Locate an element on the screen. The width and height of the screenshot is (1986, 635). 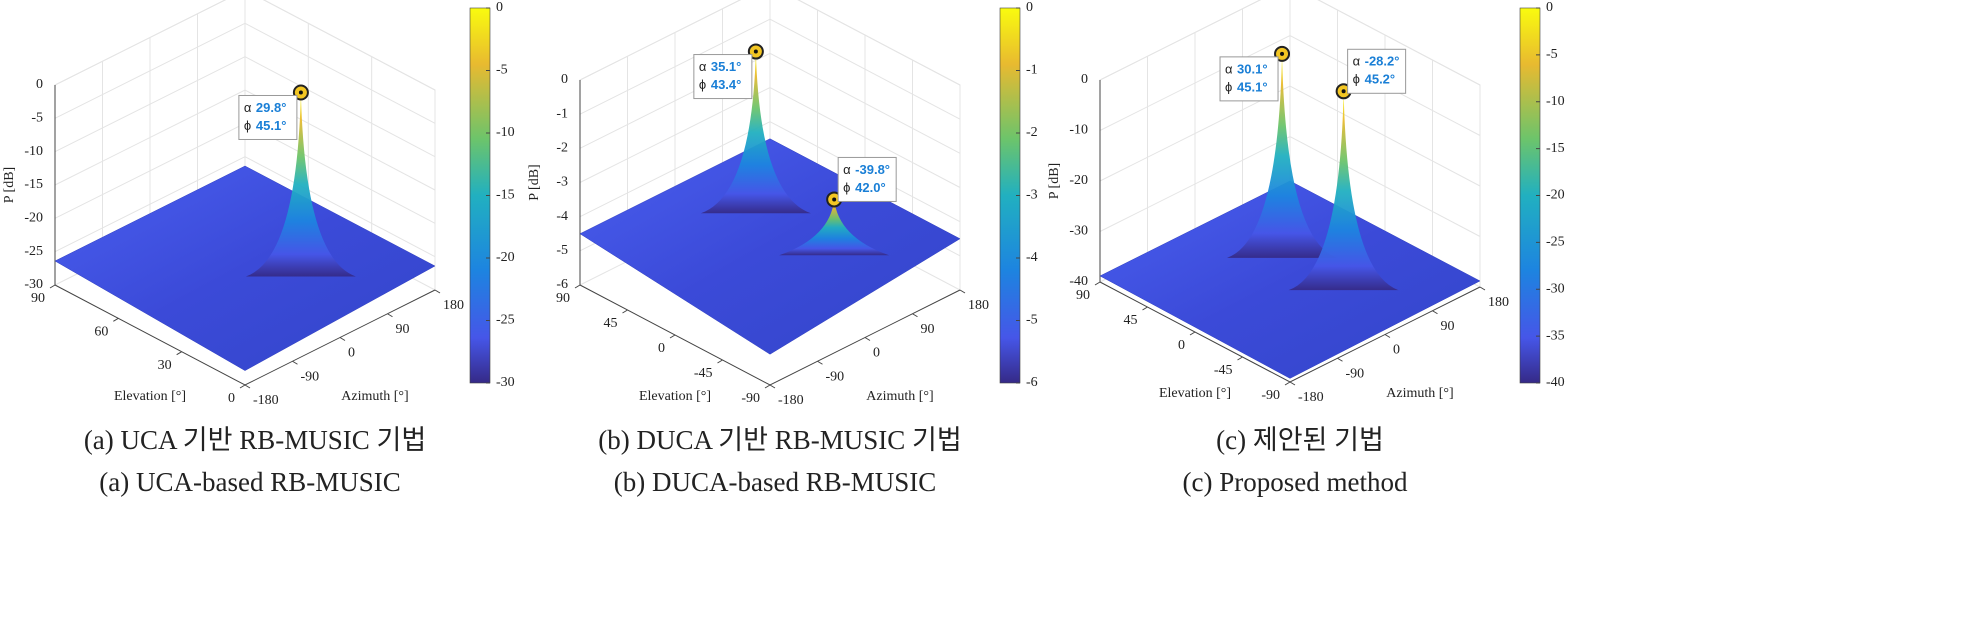
colorbar-tick-label: -15 is located at coordinates (1555, 148).